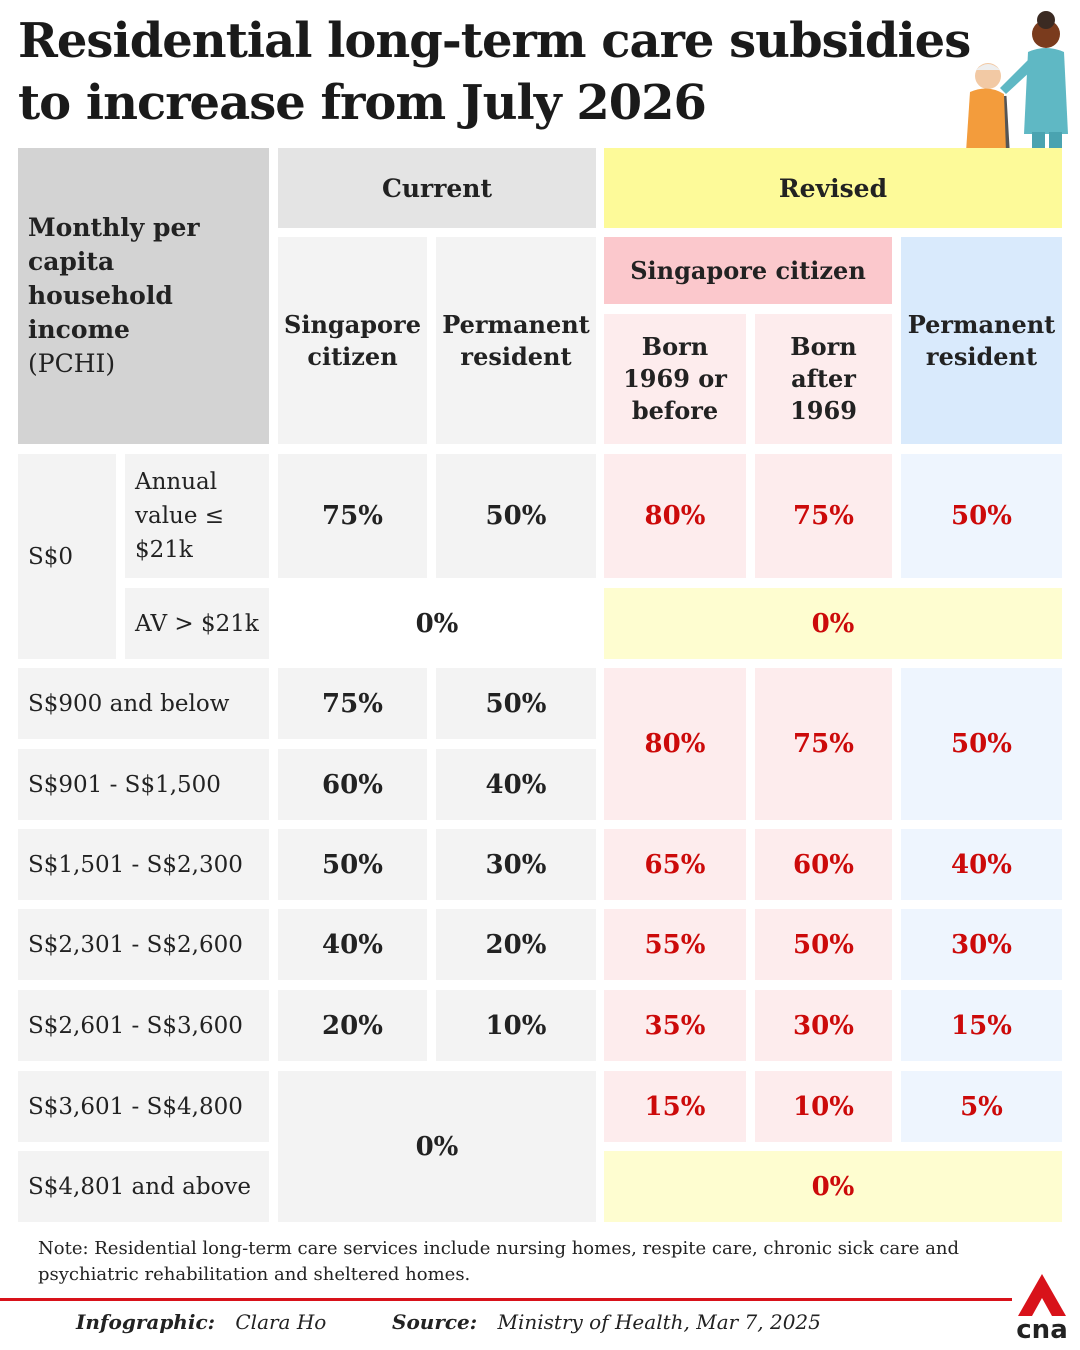 Image resolution: width=1080 pixels, height=1350 pixels. Describe the element at coordinates (143, 784) in the screenshot. I see `row-label-1500: S$901 - S$1,500` at that location.